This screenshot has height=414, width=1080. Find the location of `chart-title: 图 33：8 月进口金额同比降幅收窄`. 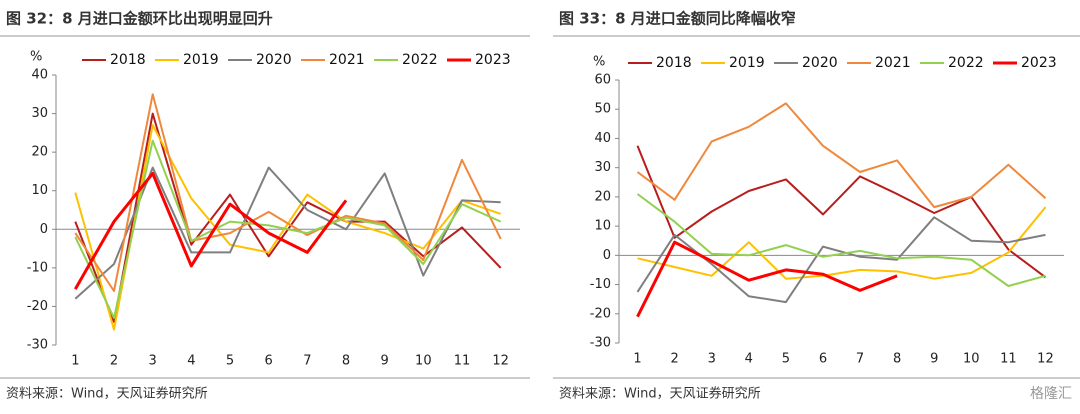

chart-title: 图 33：8 月进口金额同比降幅收窄 is located at coordinates (677, 19).